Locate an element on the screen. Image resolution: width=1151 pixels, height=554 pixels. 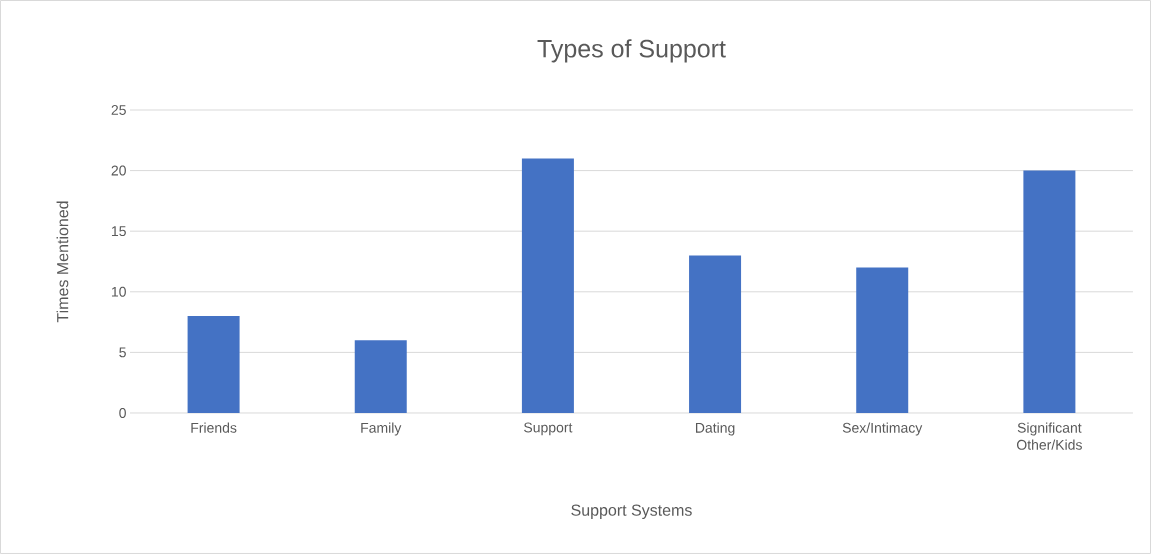
x-axis-title: Support Systems is located at coordinates (631, 511).